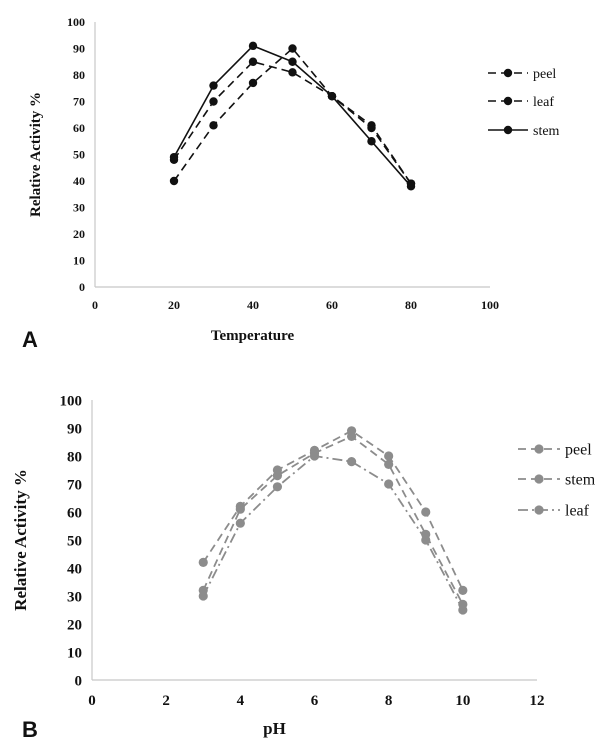  I want to click on panel-b-y-tick-label: 100, so click(71, 401).